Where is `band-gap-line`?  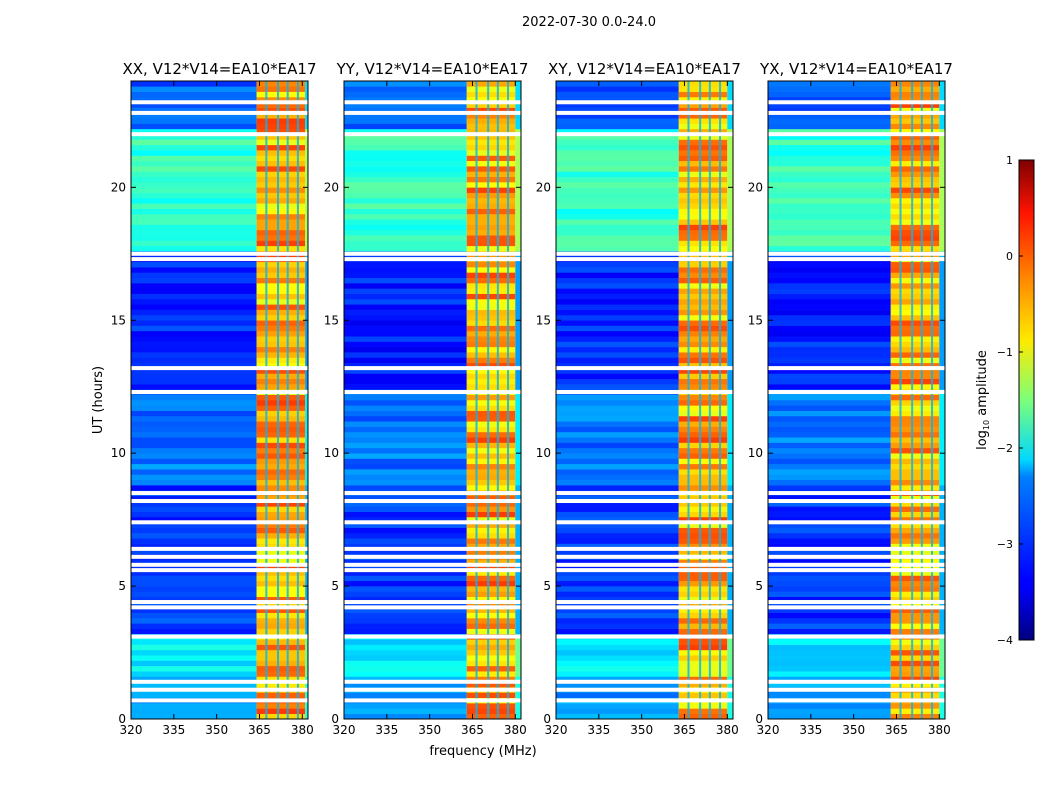 band-gap-line is located at coordinates (900, 400).